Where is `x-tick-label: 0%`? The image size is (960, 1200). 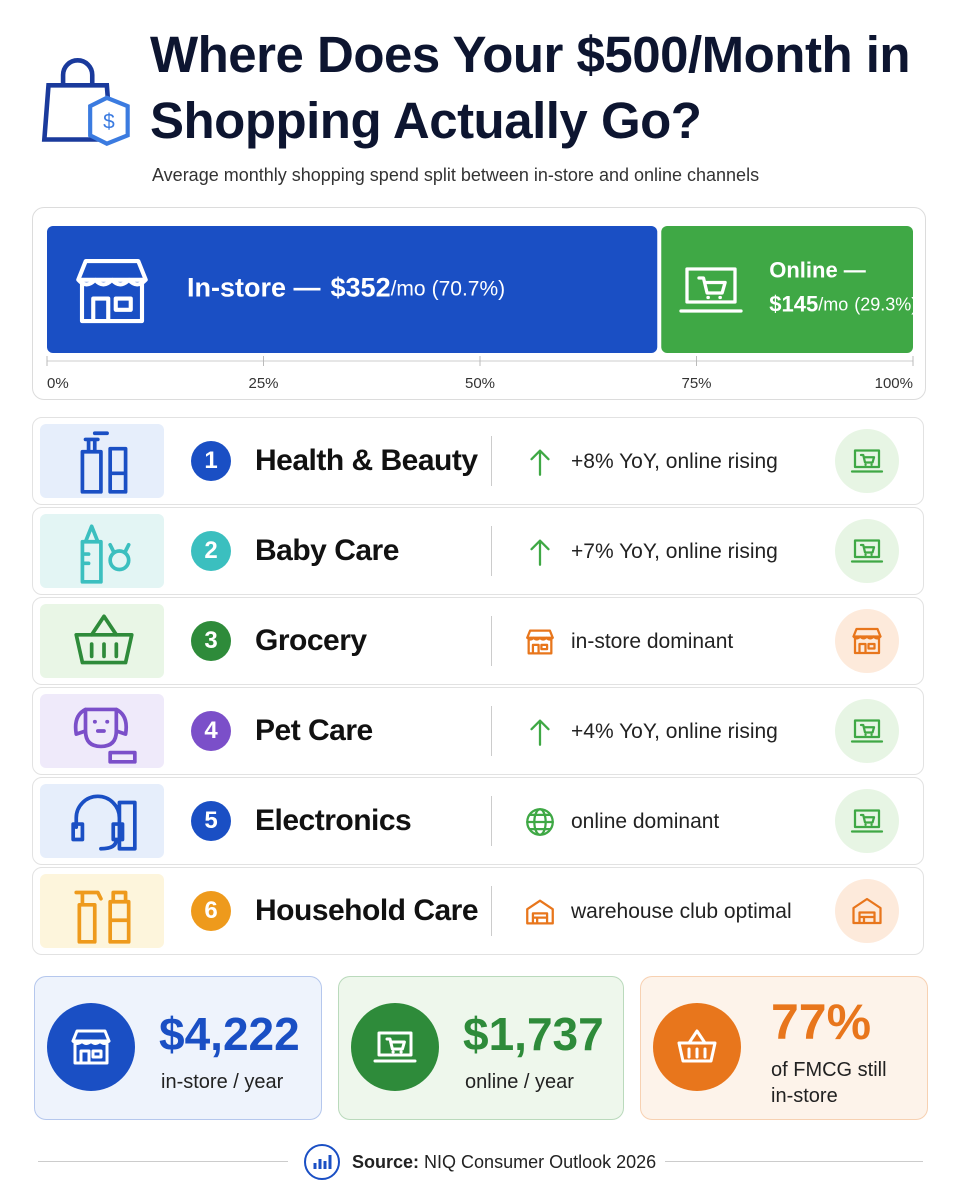 x-tick-label: 0% is located at coordinates (58, 383).